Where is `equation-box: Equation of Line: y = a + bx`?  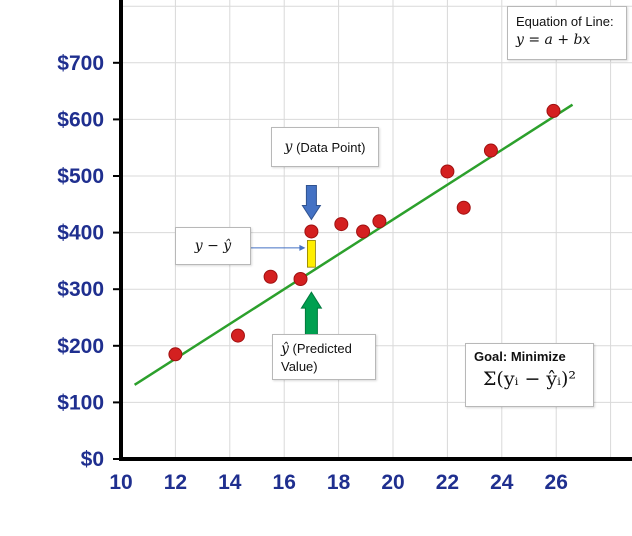
equation-box: Equation of Line: y = a + bx is located at coordinates (567, 33).